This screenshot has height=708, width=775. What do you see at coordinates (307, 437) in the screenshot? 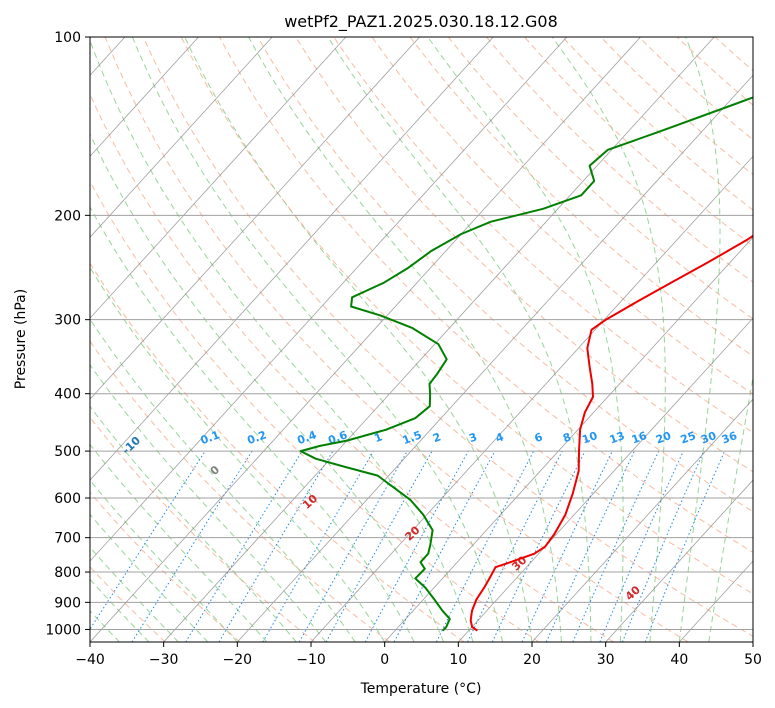
I see `mixing-ratio-label: 0.4` at bounding box center [307, 437].